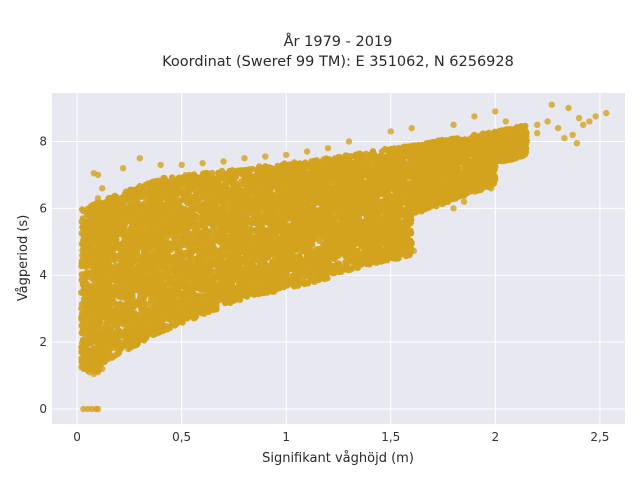 Image resolution: width=640 pixels, height=480 pixels. What do you see at coordinates (140, 281) in the screenshot?
I see `data-point-1942` at bounding box center [140, 281].